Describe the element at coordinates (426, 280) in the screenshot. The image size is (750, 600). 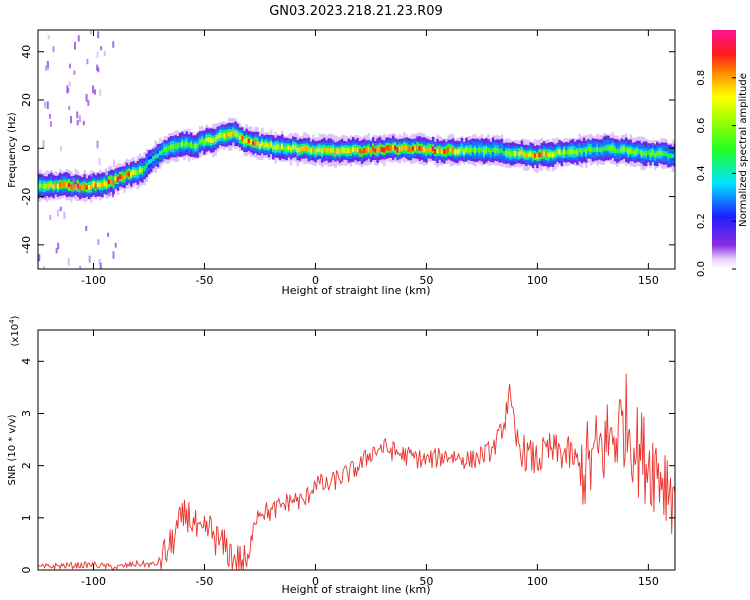
I see `x-tick-label: 50` at that location.